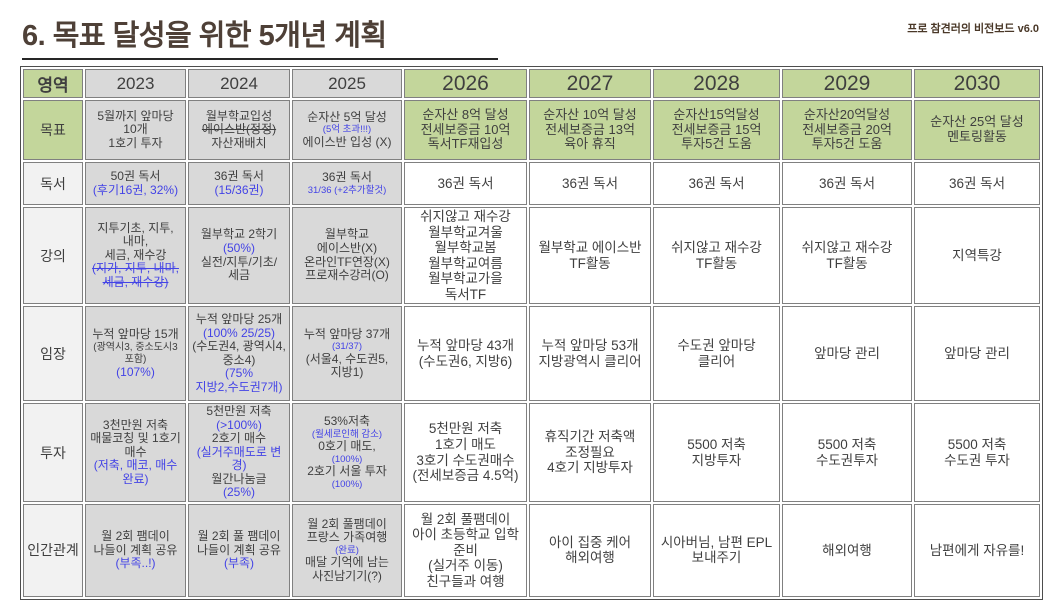 The image size is (1055, 600). Describe the element at coordinates (135, 563) in the screenshot. I see `cell-line: (부족..!)` at that location.